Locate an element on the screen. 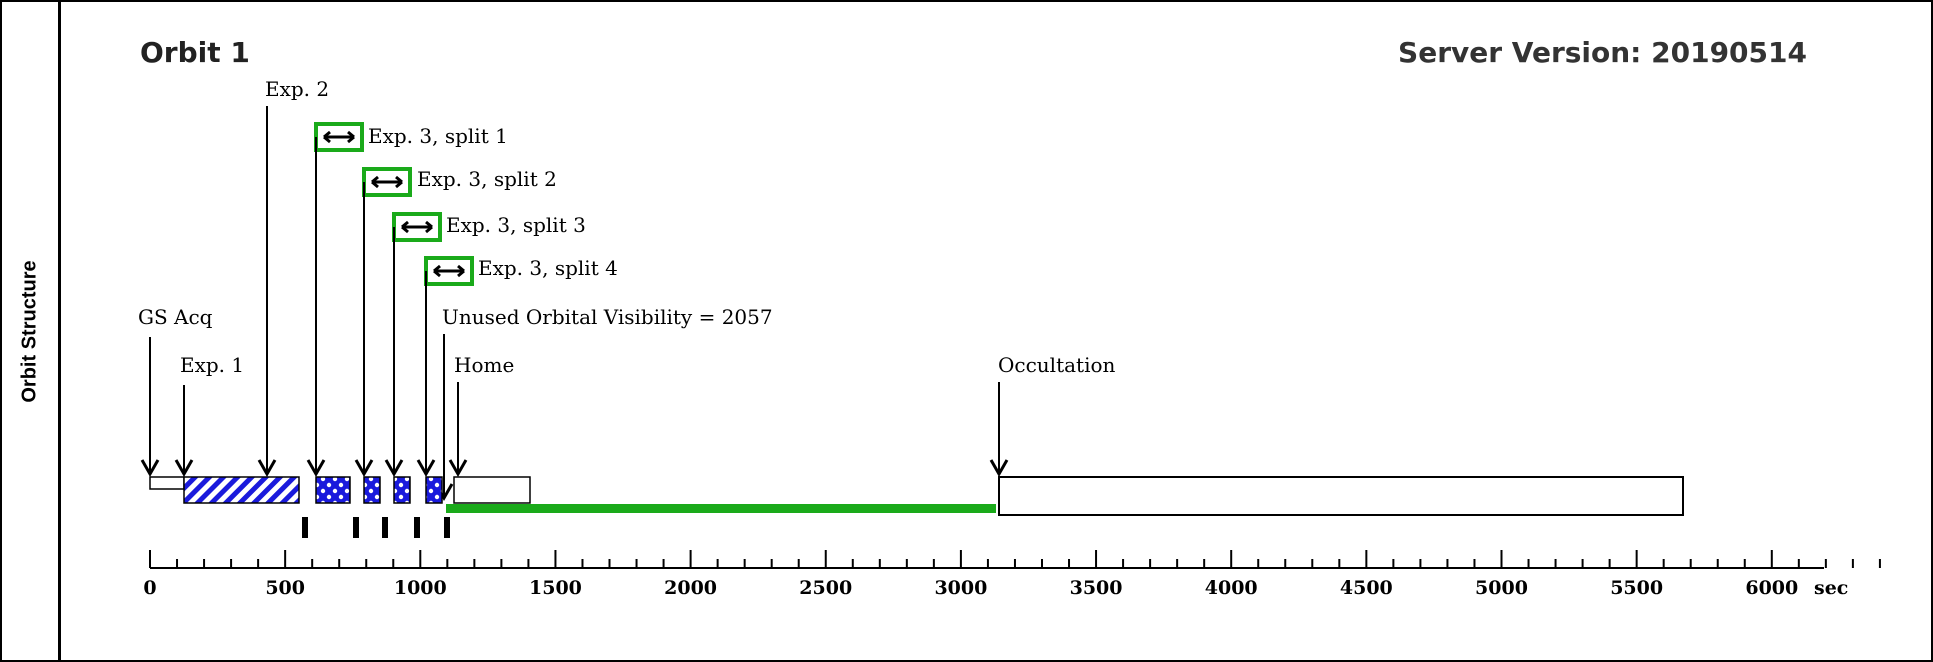 The width and height of the screenshot is (1933, 662). home-bar is located at coordinates (492, 490).